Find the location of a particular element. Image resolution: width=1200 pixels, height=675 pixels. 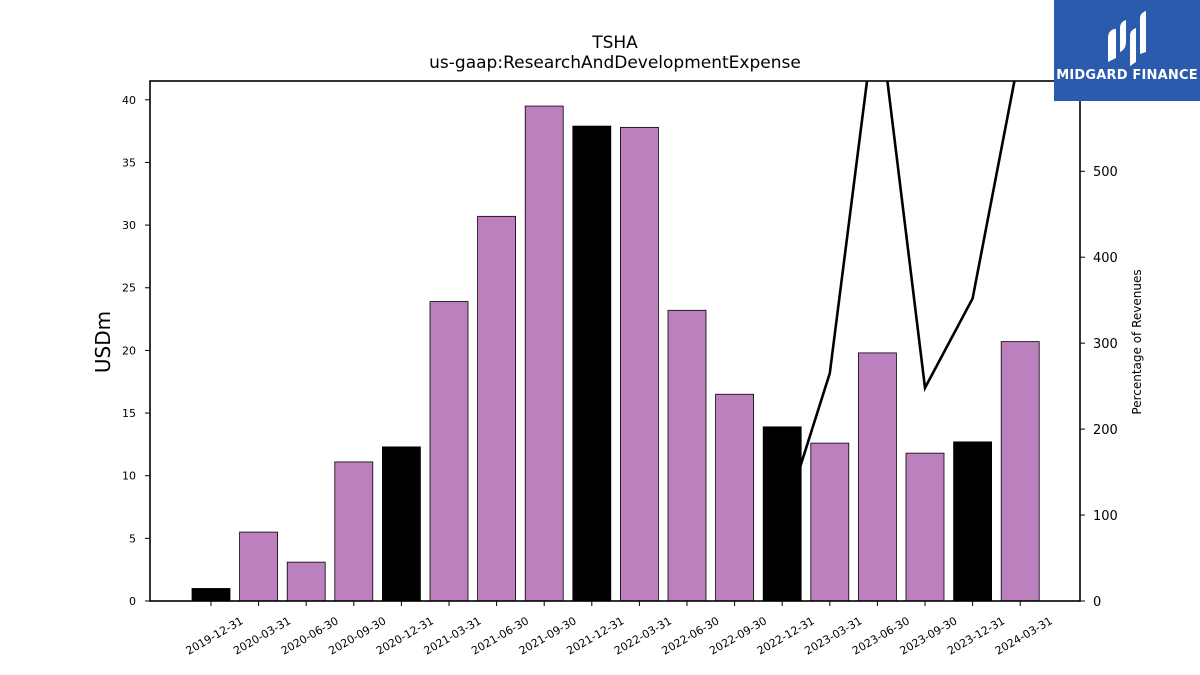

y-tick-label: 5 is located at coordinates (132, 538).